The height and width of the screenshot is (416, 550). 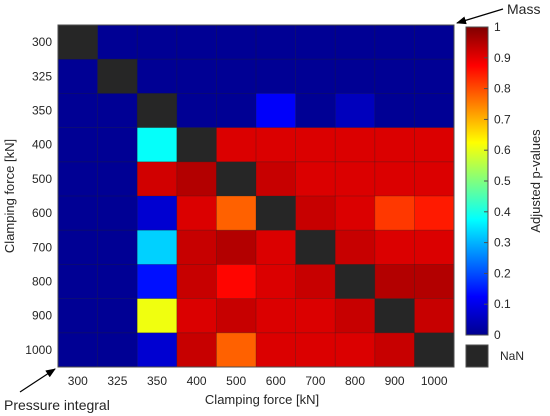 I want to click on x-tick-label: 1000, so click(x=434, y=381).